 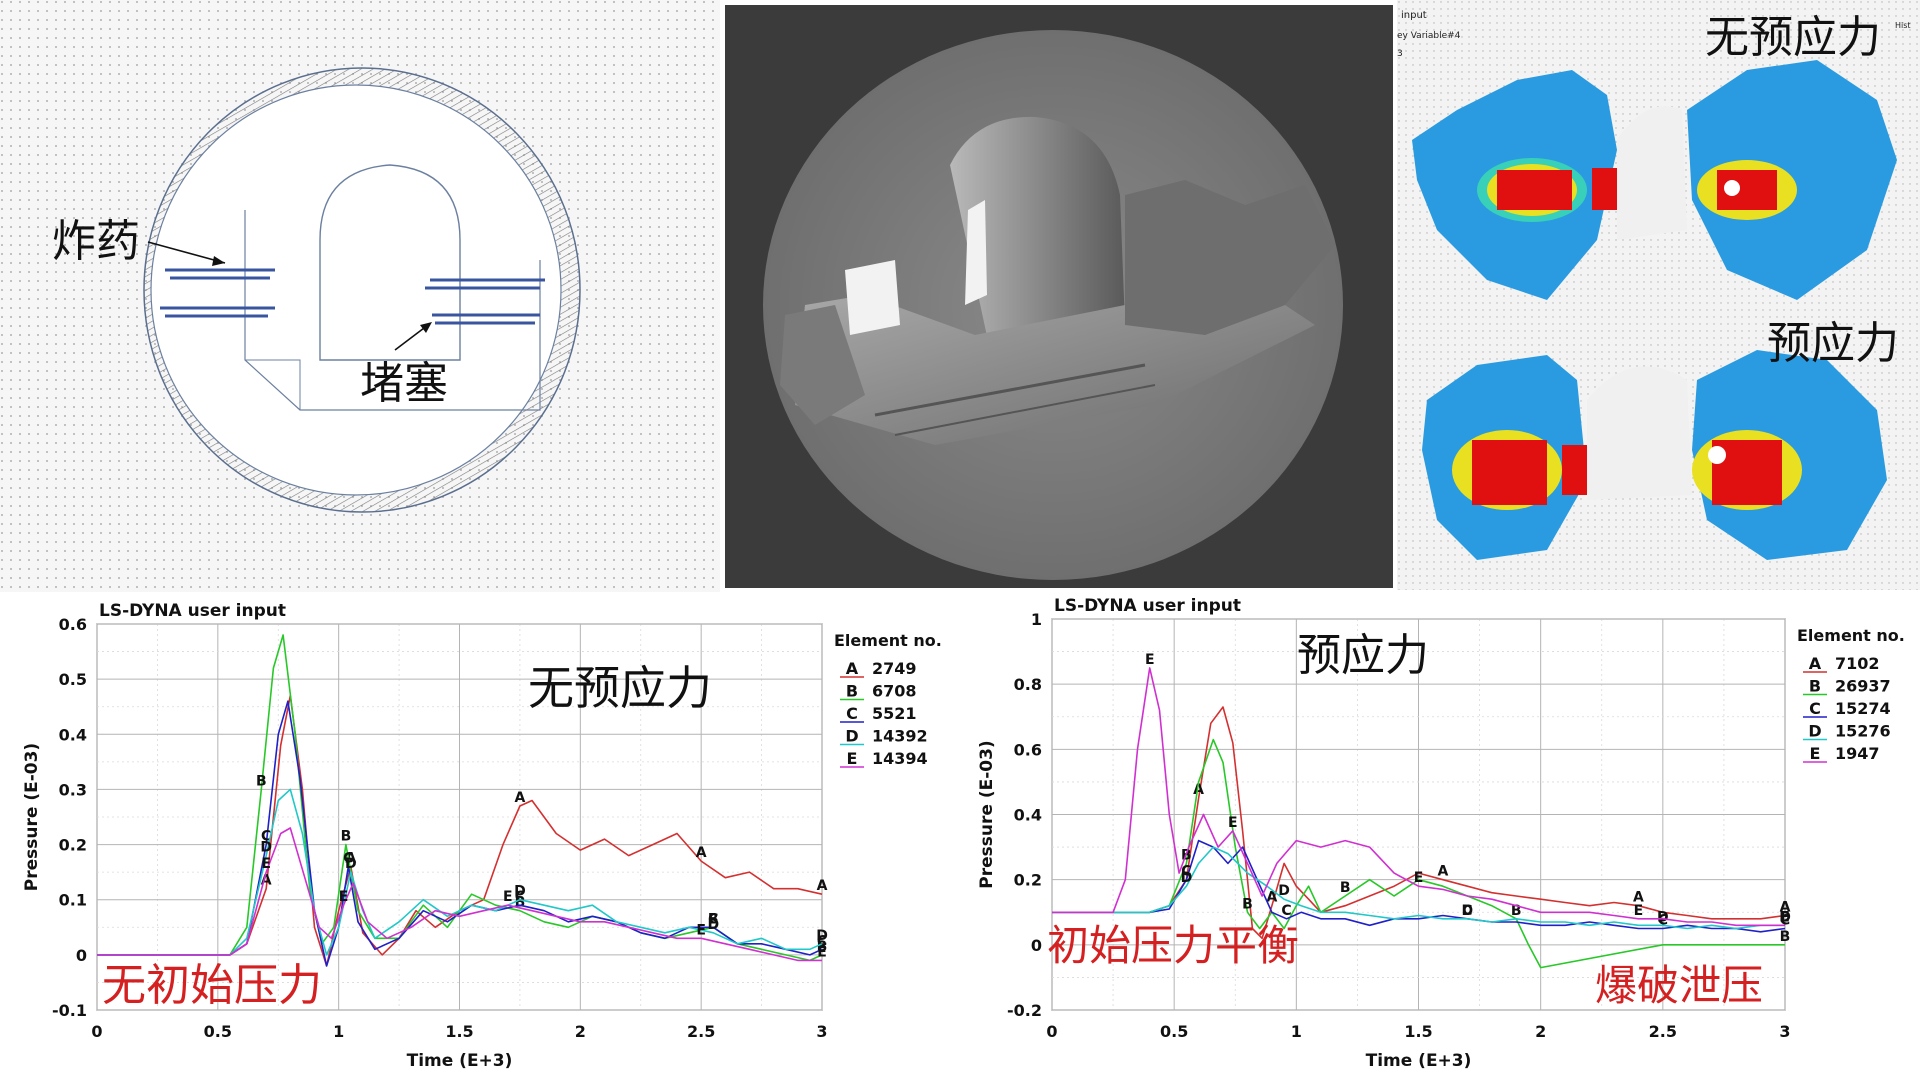 I want to click on floor-channel-line, so click(x=1010, y=390).